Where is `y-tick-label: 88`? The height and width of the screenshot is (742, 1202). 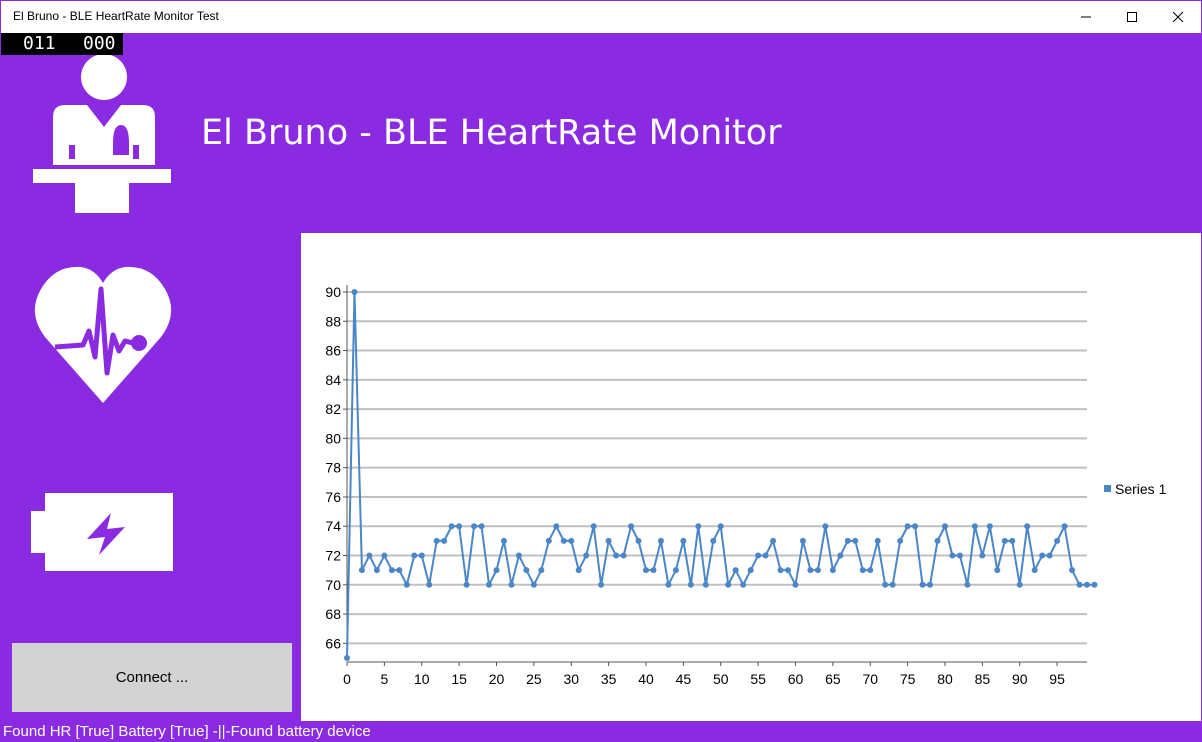
y-tick-label: 88 is located at coordinates (333, 321).